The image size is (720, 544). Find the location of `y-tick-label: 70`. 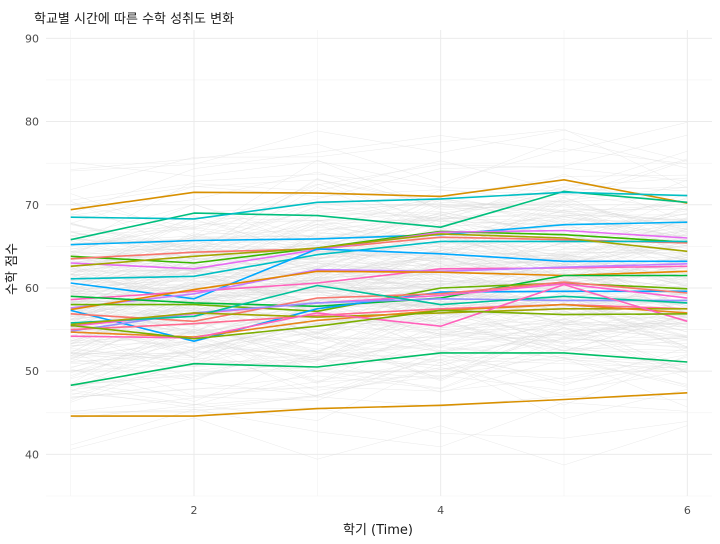

y-tick-label: 70 is located at coordinates (32, 205).